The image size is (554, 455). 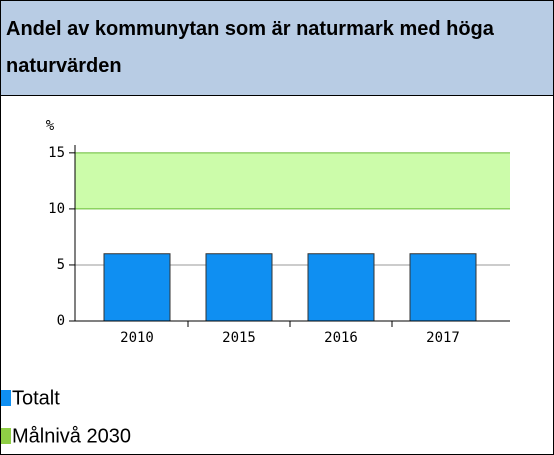 I want to click on legend-label: Målnivå 2030, so click(x=71, y=436).